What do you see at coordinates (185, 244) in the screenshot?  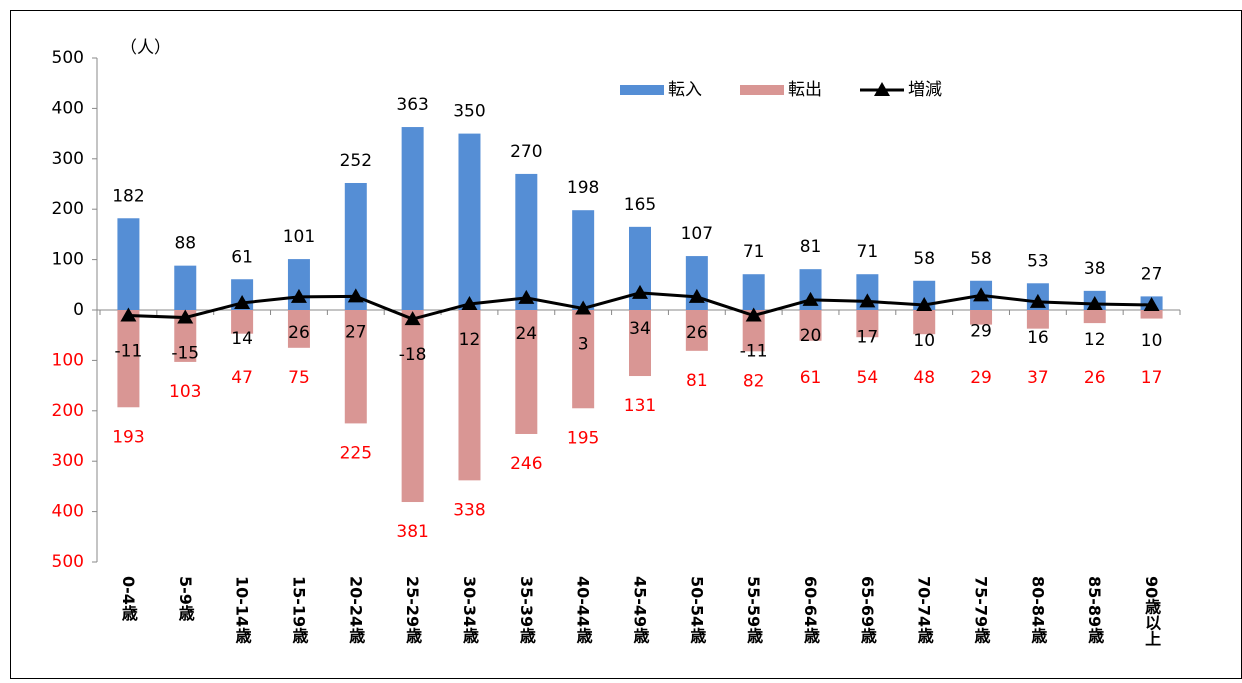 I see `data-label: 88` at bounding box center [185, 244].